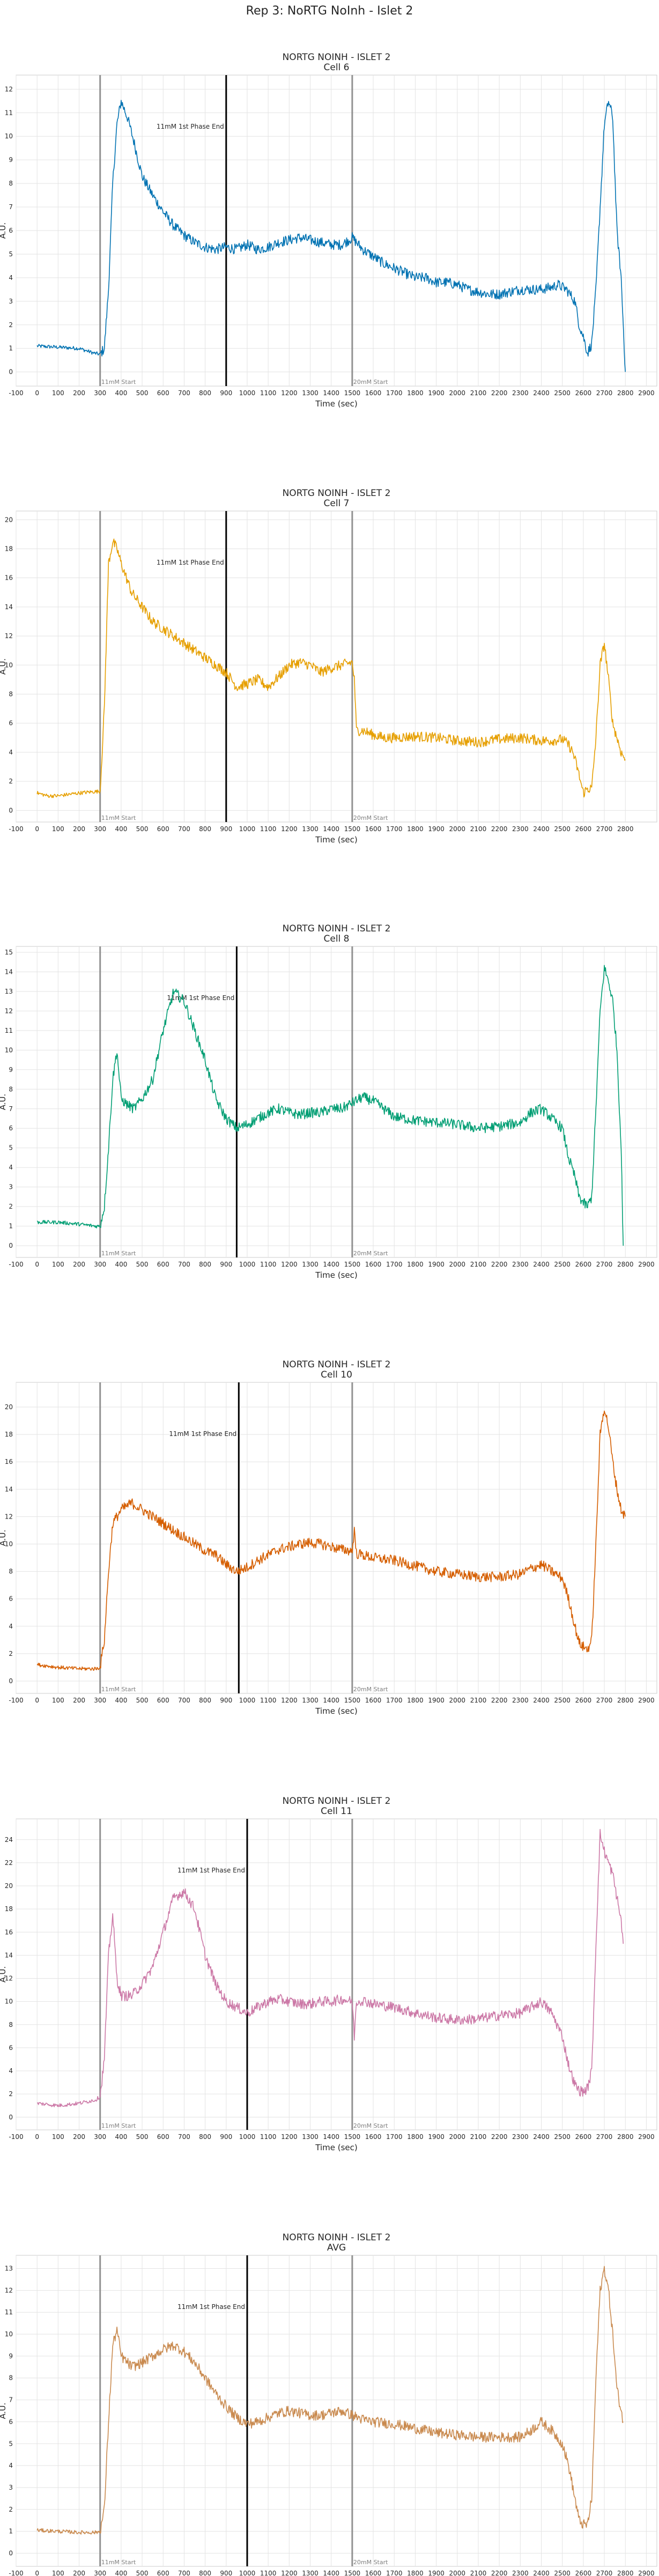  What do you see at coordinates (9, 519) in the screenshot?
I see `y-tick-label: 20` at bounding box center [9, 519].